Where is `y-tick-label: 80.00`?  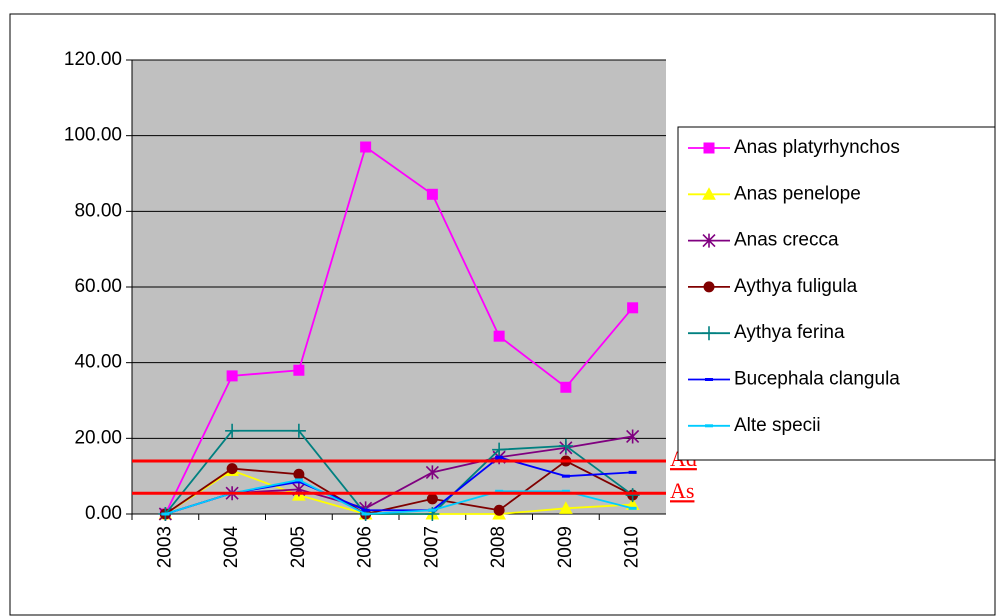
y-tick-label: 80.00 is located at coordinates (98, 210).